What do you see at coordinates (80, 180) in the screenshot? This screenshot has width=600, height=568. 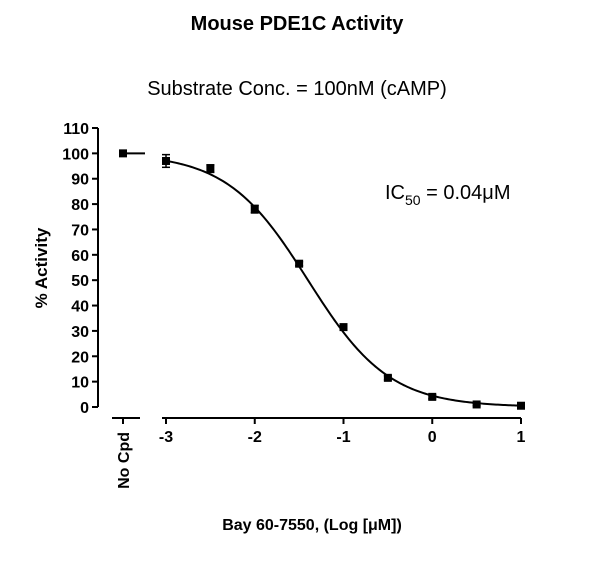 I see `y-tick-label: 90` at bounding box center [80, 180].